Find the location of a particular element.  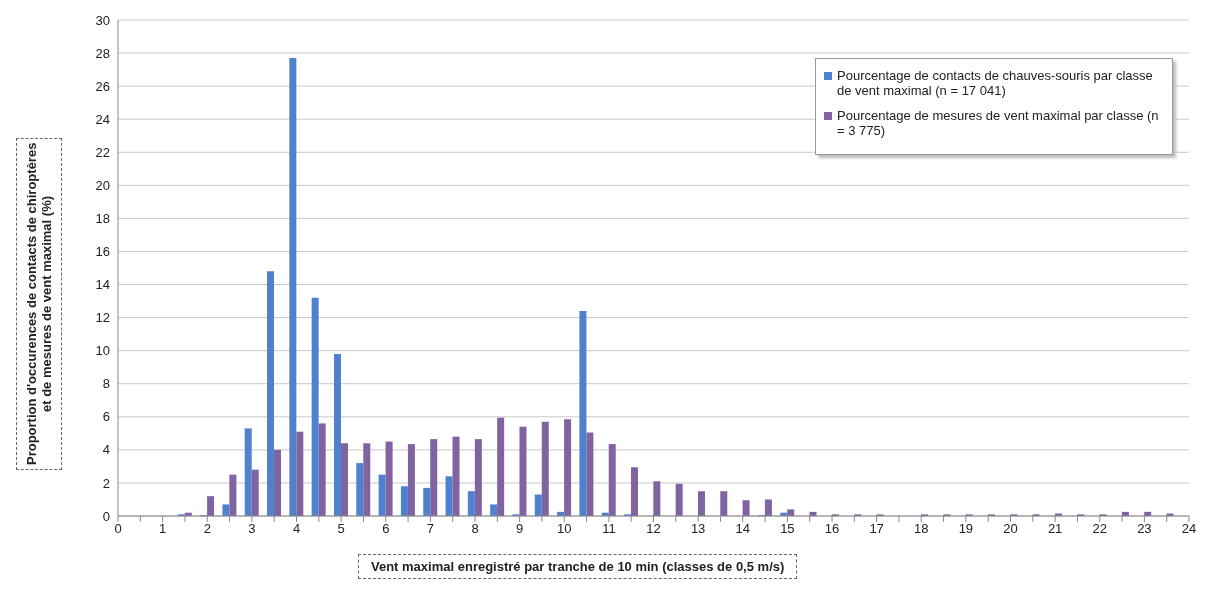

y-tick-label: 30 is located at coordinates (102, 20).